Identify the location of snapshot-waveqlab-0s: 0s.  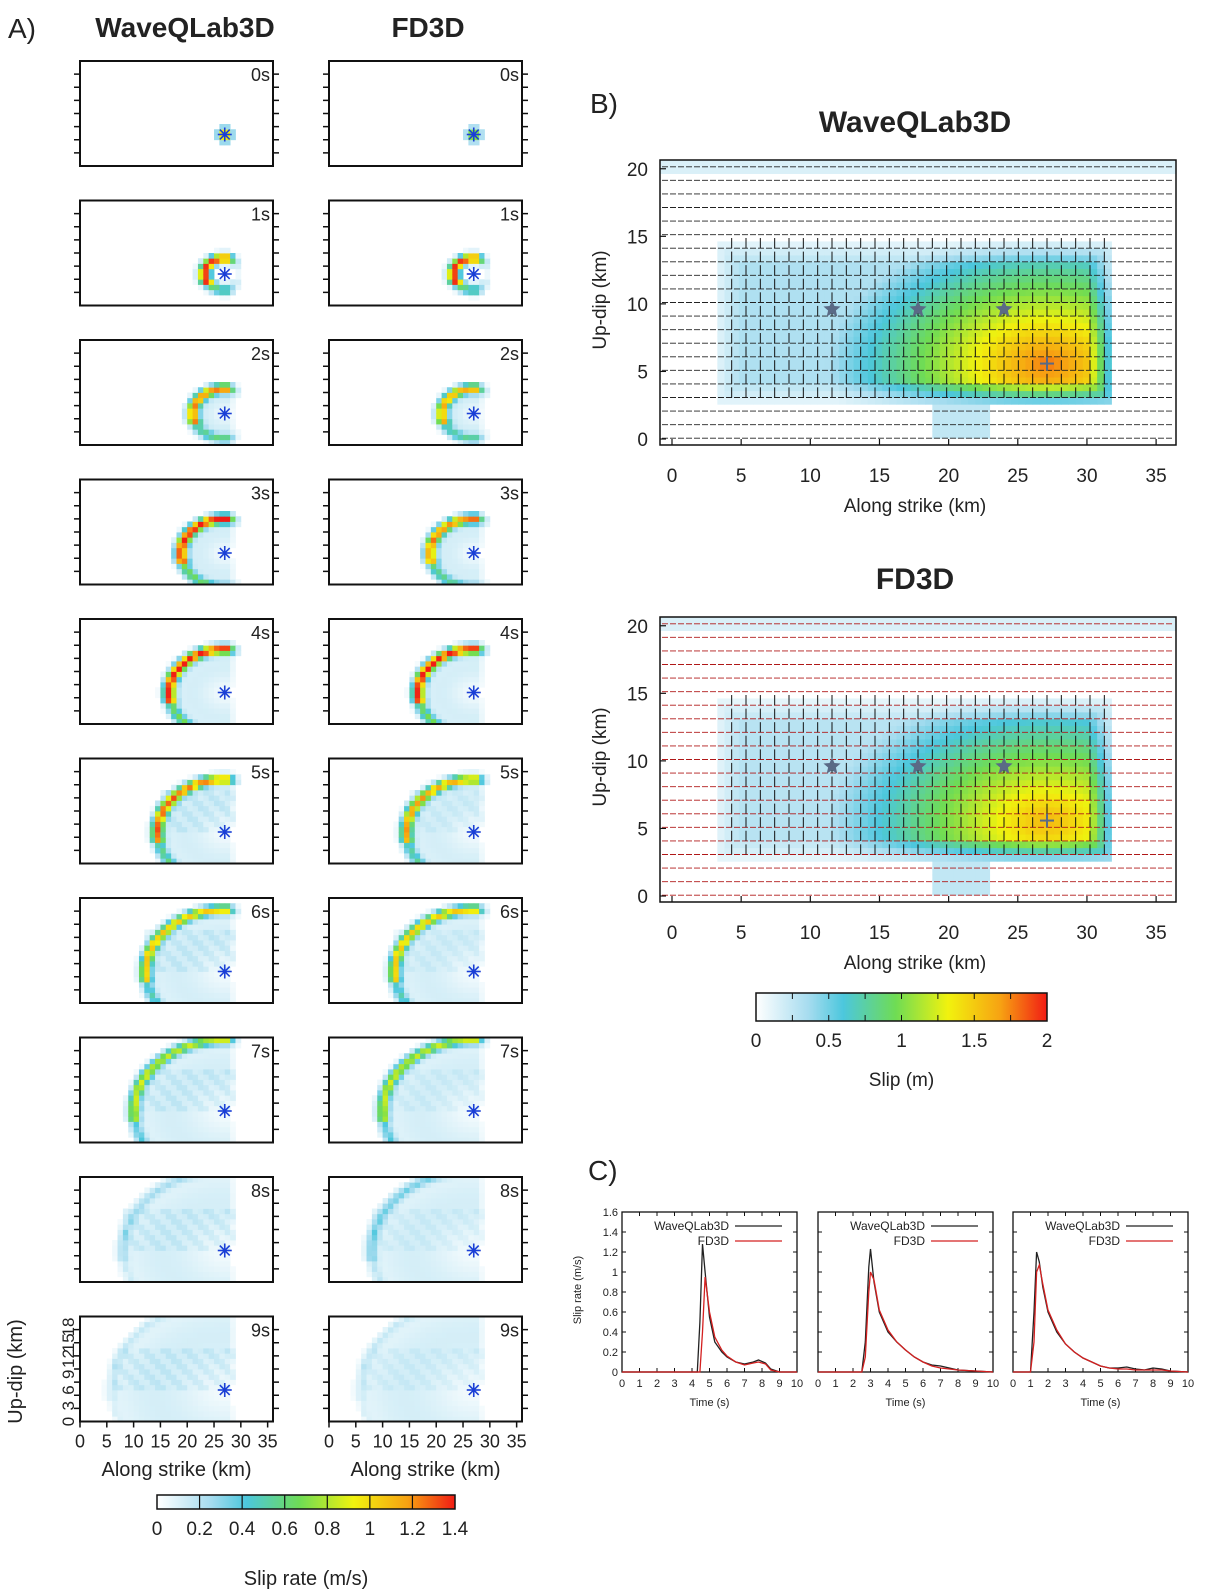
(176, 113).